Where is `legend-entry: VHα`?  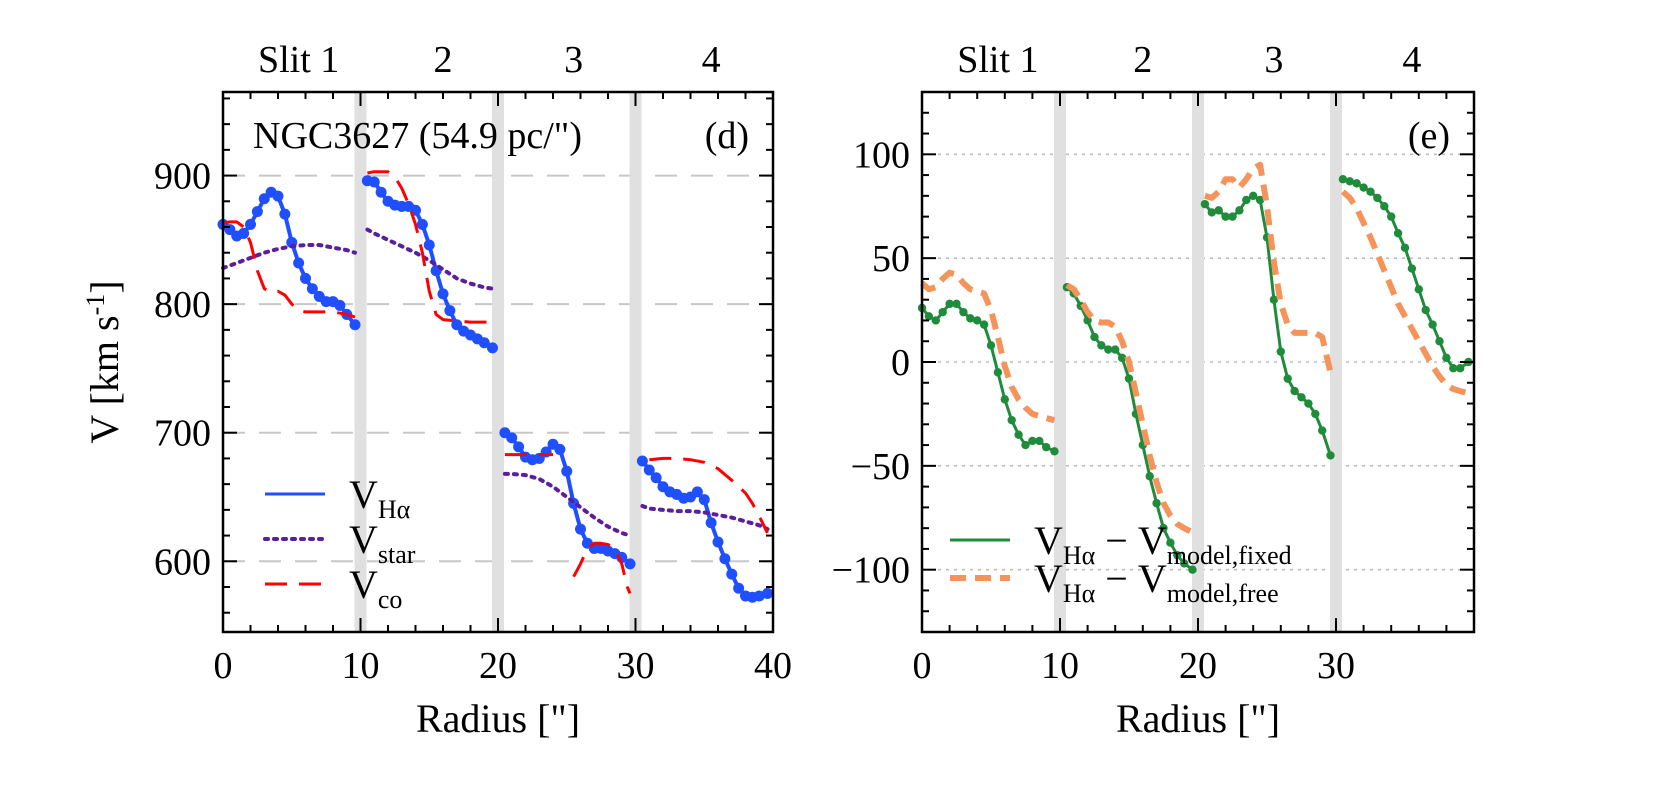 legend-entry: VHα is located at coordinates (380, 498).